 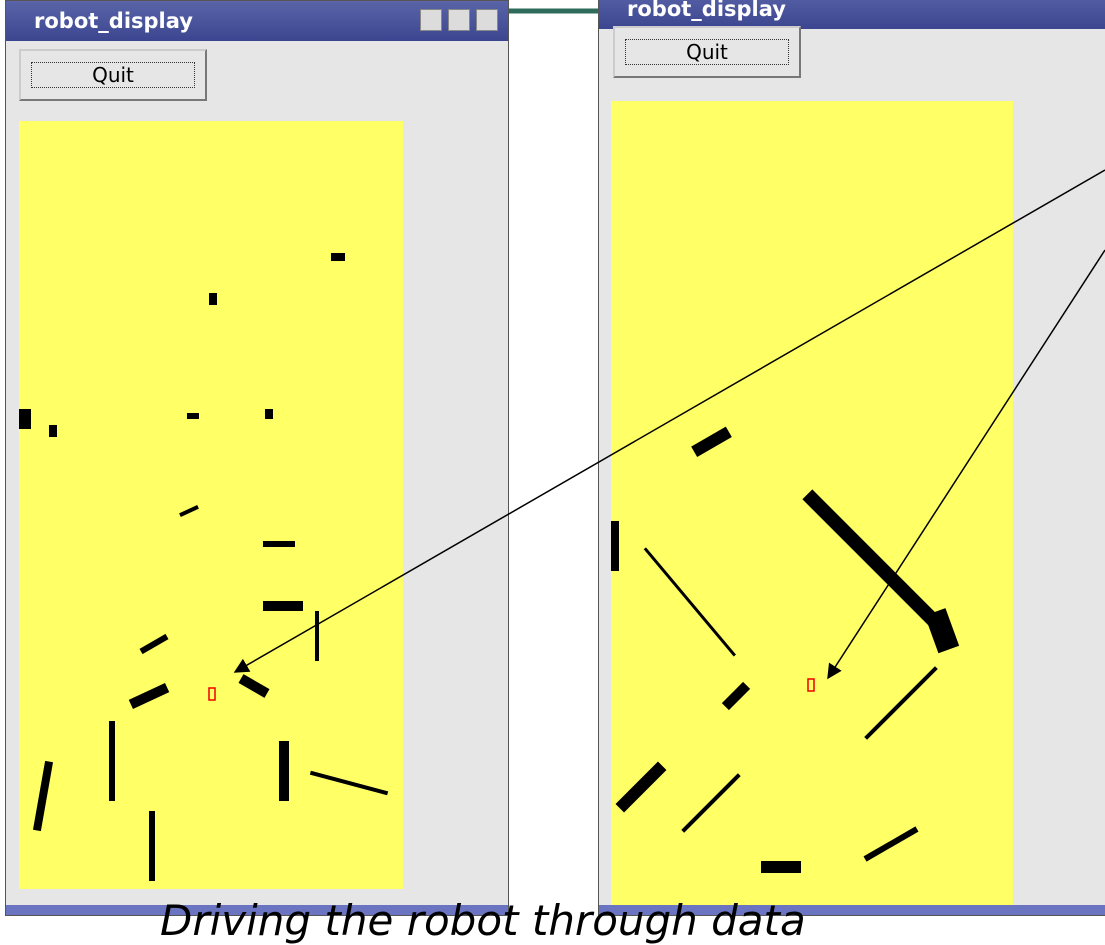 I want to click on close, so click(x=487, y=20).